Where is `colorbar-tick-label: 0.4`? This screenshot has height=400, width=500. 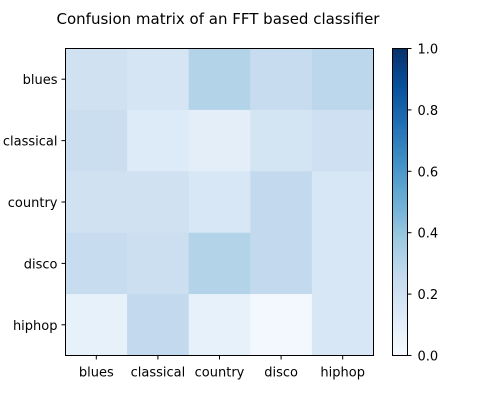
colorbar-tick-label: 0.4 is located at coordinates (428, 234).